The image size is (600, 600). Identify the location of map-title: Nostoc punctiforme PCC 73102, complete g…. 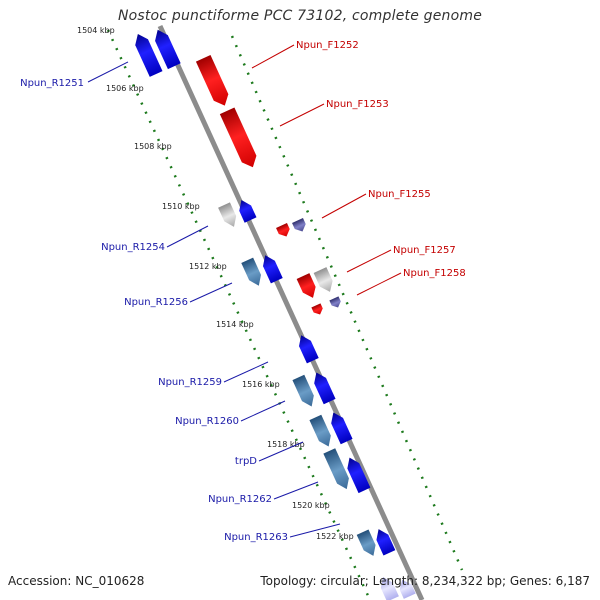
(300, 16).